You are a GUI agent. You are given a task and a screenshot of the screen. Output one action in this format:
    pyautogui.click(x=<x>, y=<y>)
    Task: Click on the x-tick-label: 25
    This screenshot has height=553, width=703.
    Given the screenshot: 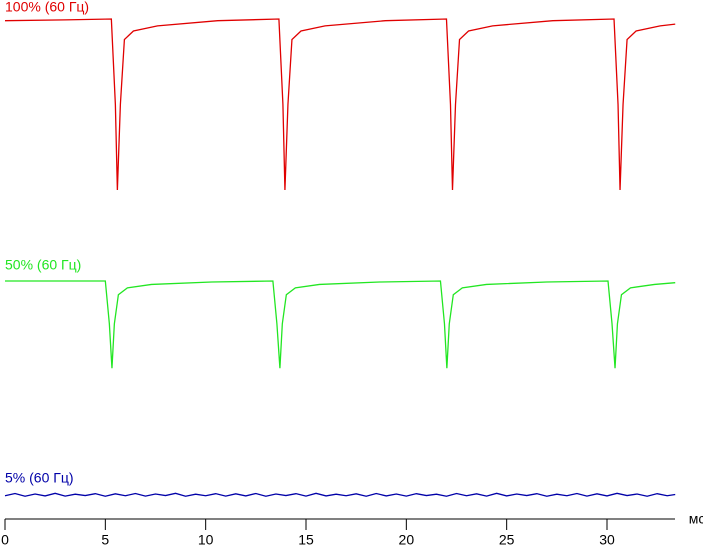 What is the action you would take?
    pyautogui.click(x=507, y=540)
    